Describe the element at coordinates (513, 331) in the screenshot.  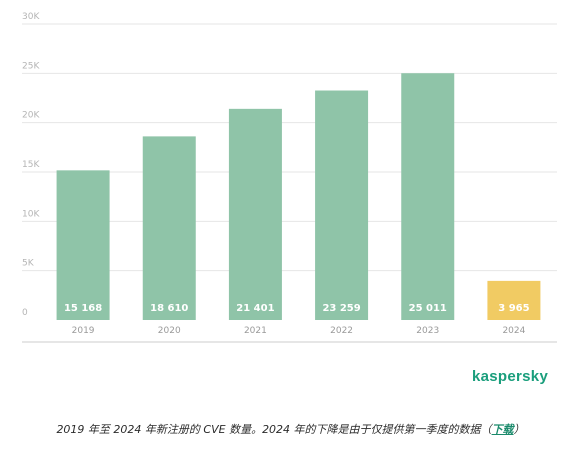
I see `x-tick-label: 2024` at that location.